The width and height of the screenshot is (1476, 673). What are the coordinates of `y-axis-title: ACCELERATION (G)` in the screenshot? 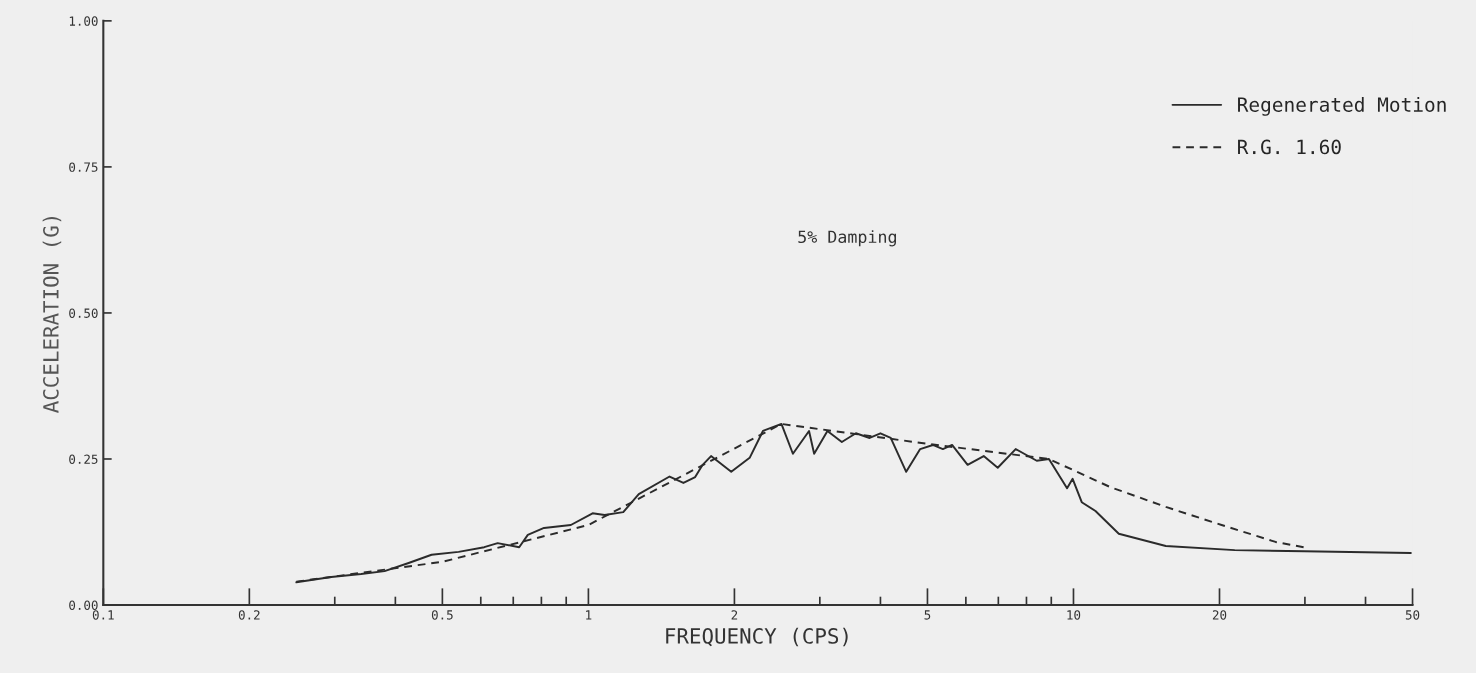 It's located at (52, 314).